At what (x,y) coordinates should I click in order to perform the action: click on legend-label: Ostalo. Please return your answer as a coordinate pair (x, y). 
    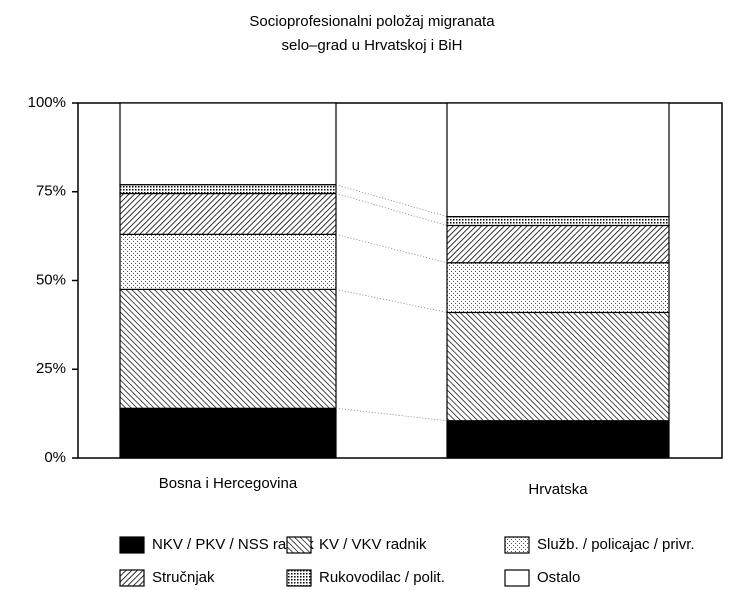
    Looking at the image, I should click on (558, 577).